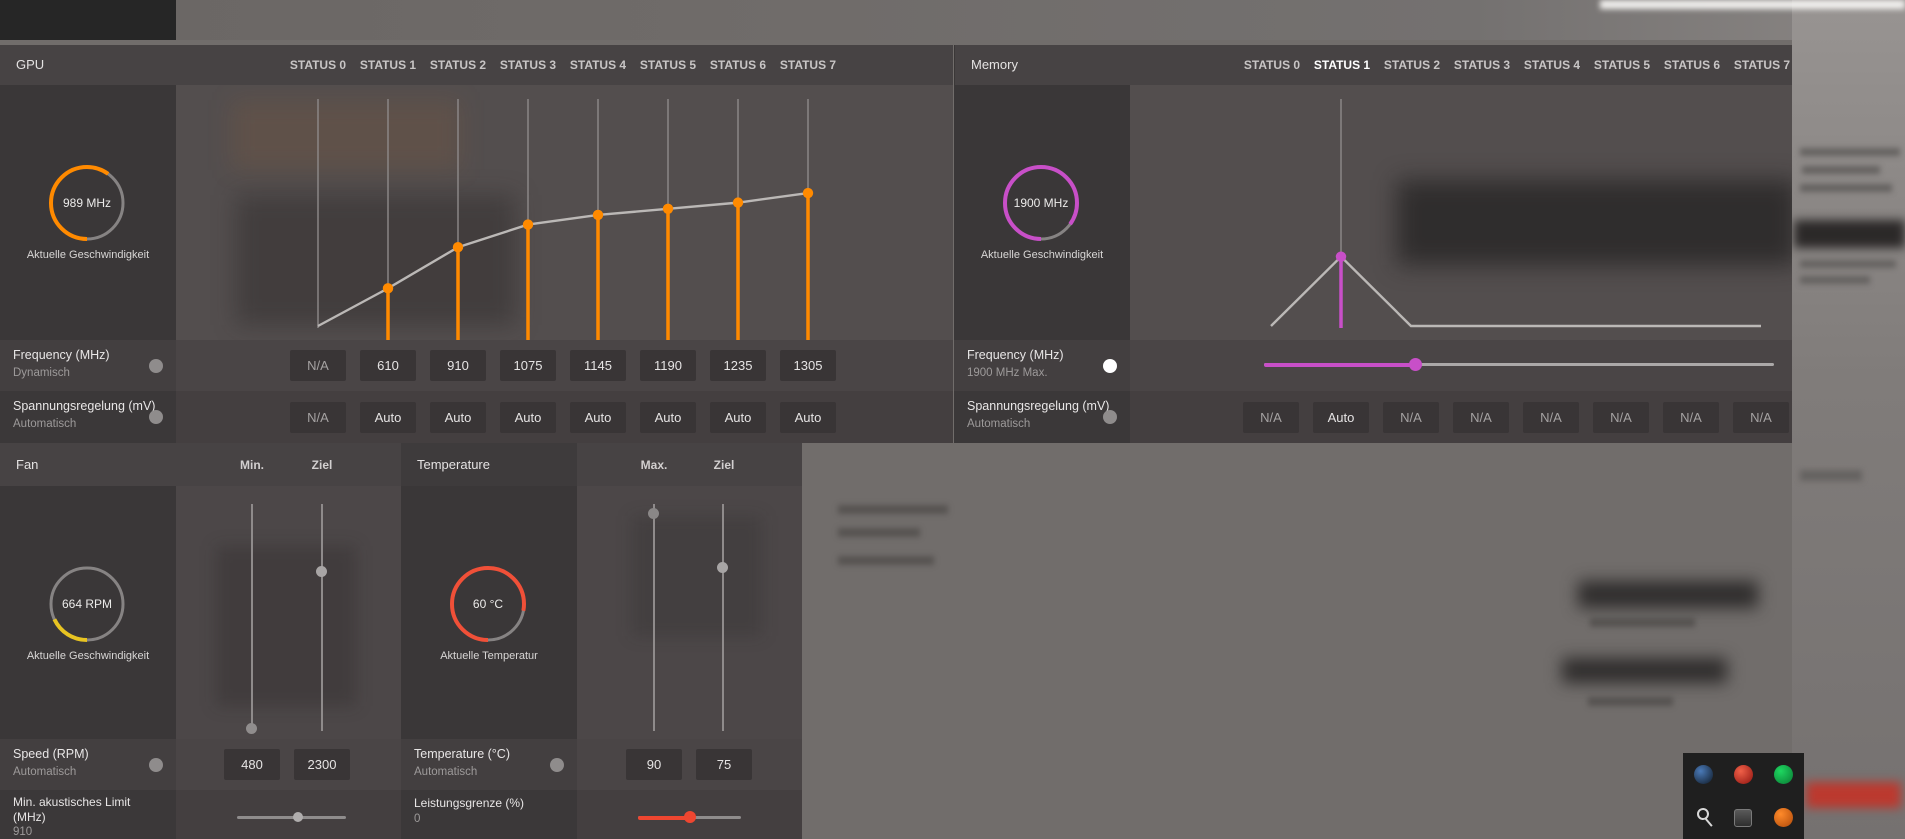 This screenshot has width=1905, height=839. Describe the element at coordinates (722, 567) in the screenshot. I see `temperature-target-slider-handle` at that location.